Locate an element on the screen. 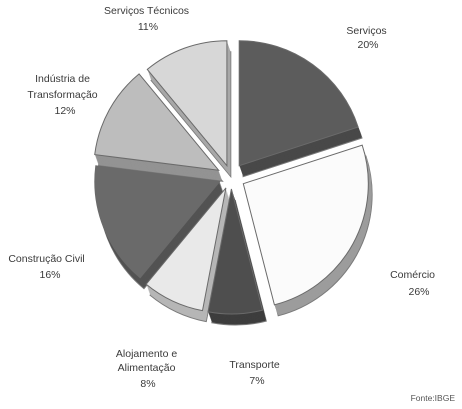 Image resolution: width=462 pixels, height=409 pixels. label-comercio: Comércio 26% is located at coordinates (414, 283).